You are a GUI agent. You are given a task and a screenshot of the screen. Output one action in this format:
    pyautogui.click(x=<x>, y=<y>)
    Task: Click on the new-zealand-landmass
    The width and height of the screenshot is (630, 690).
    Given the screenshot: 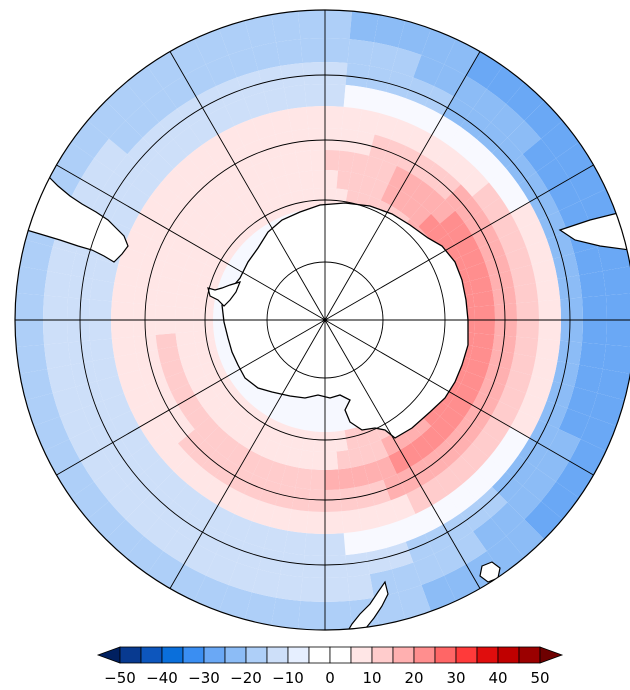 What is the action you would take?
    pyautogui.click(x=367, y=605)
    